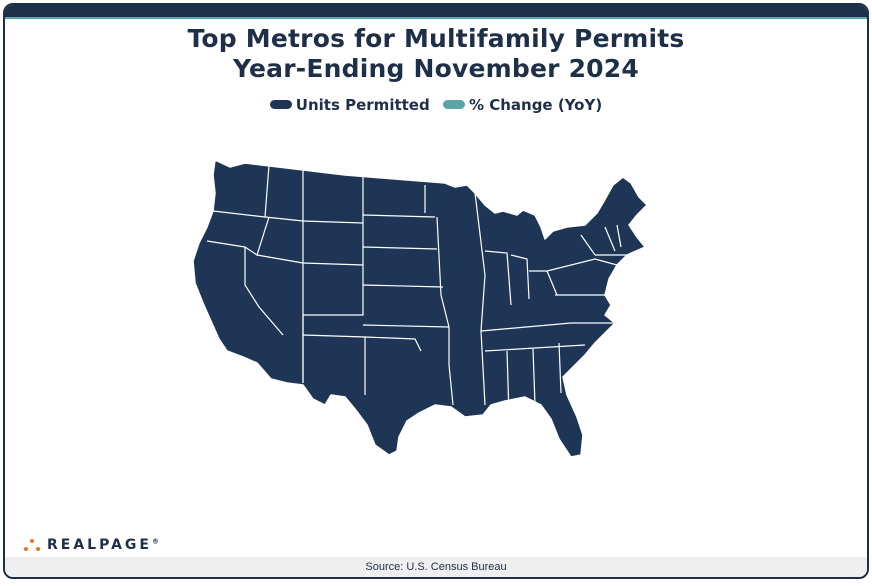 The image size is (872, 586). I want to click on source-text: Source: U.S. Census Bureau, so click(436, 567).